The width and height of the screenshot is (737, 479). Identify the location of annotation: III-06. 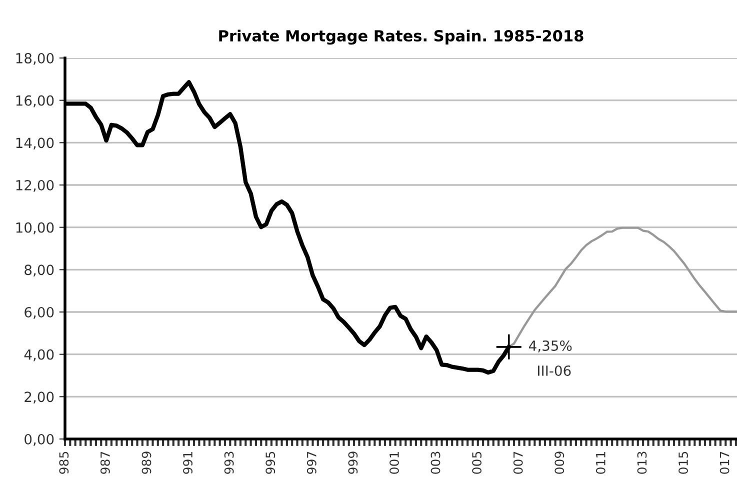
(554, 370).